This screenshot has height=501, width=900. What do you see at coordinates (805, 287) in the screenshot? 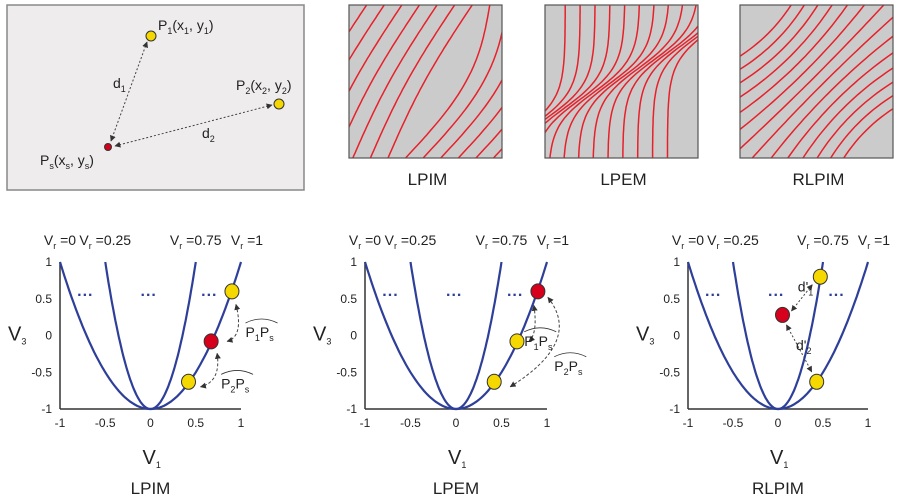
I see `distance-label: d'1` at bounding box center [805, 287].